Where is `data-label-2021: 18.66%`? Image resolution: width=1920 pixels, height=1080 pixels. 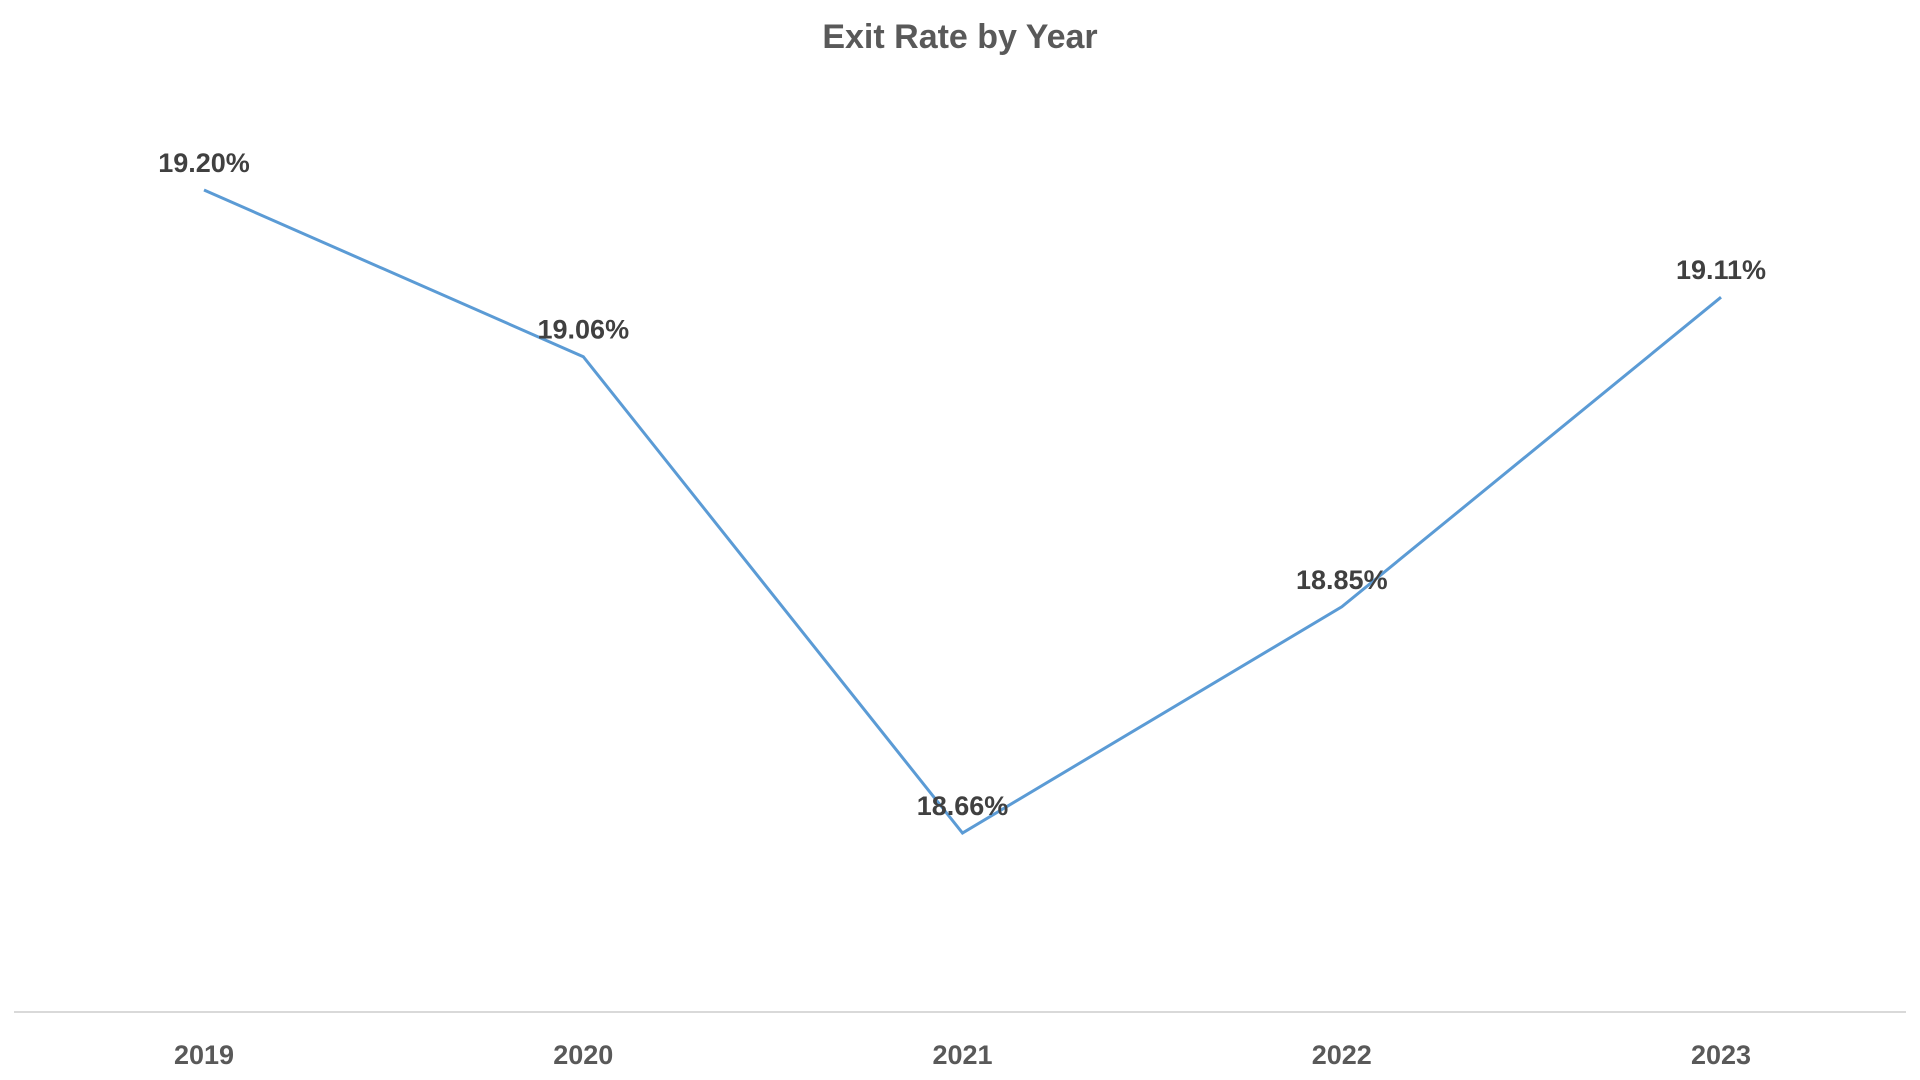
data-label-2021: 18.66% is located at coordinates (963, 806).